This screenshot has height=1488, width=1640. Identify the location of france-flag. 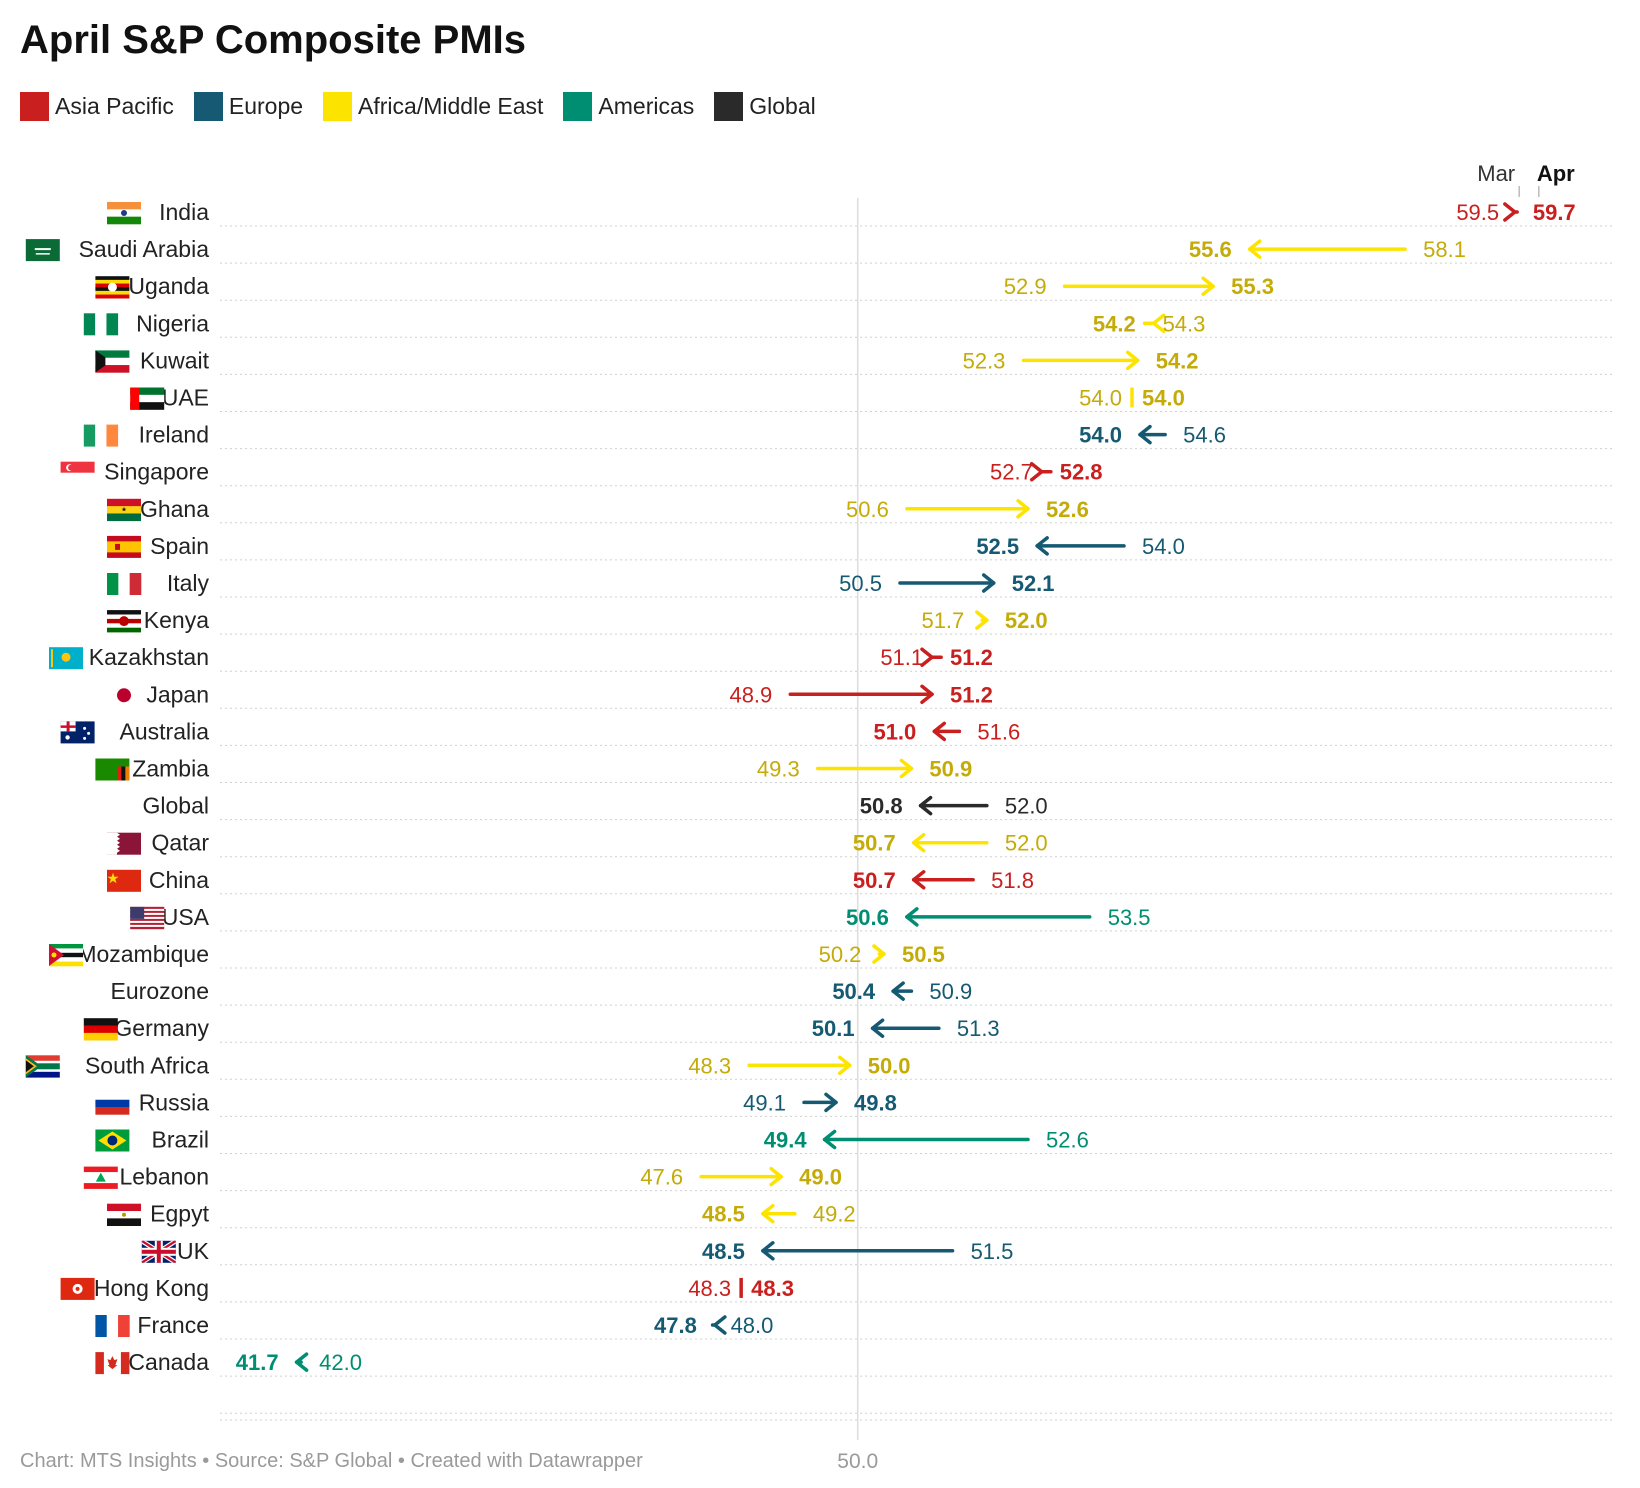
(112, 1326).